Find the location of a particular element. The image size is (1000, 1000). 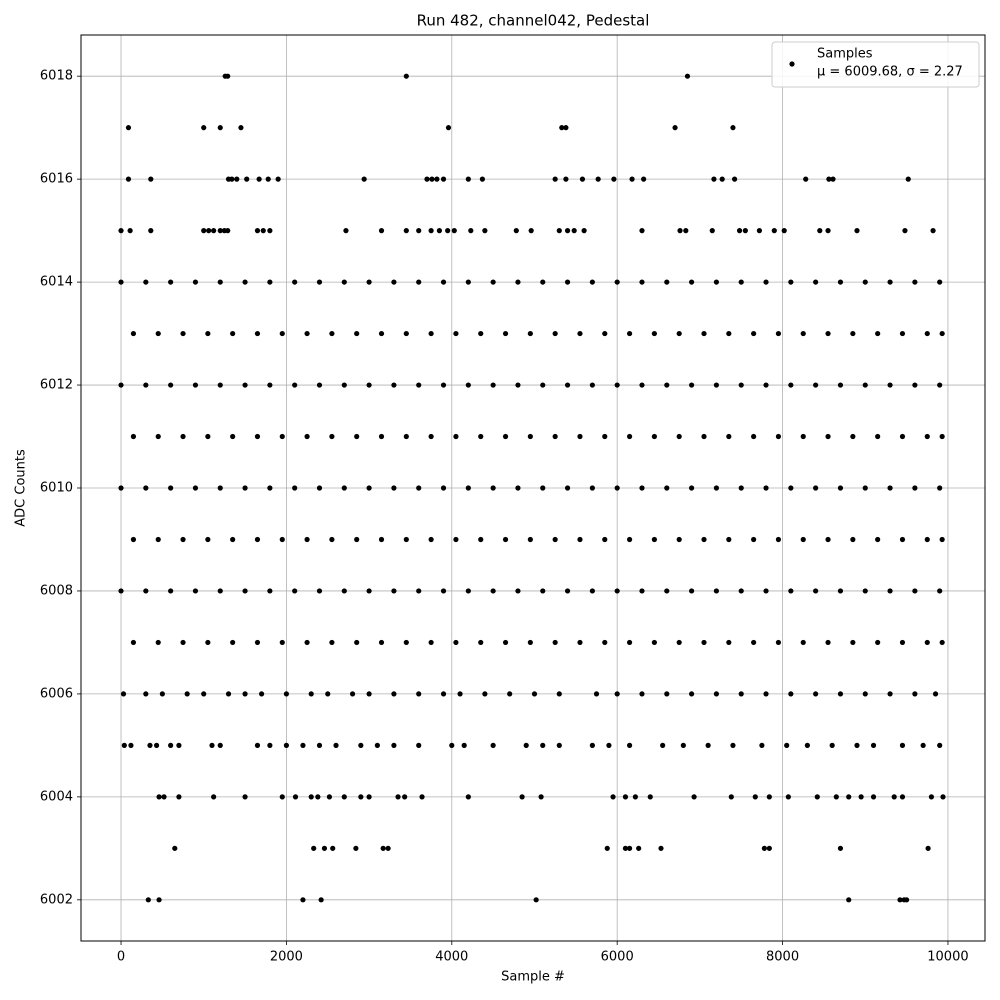

x-tick-label: 6000 is located at coordinates (617, 957).